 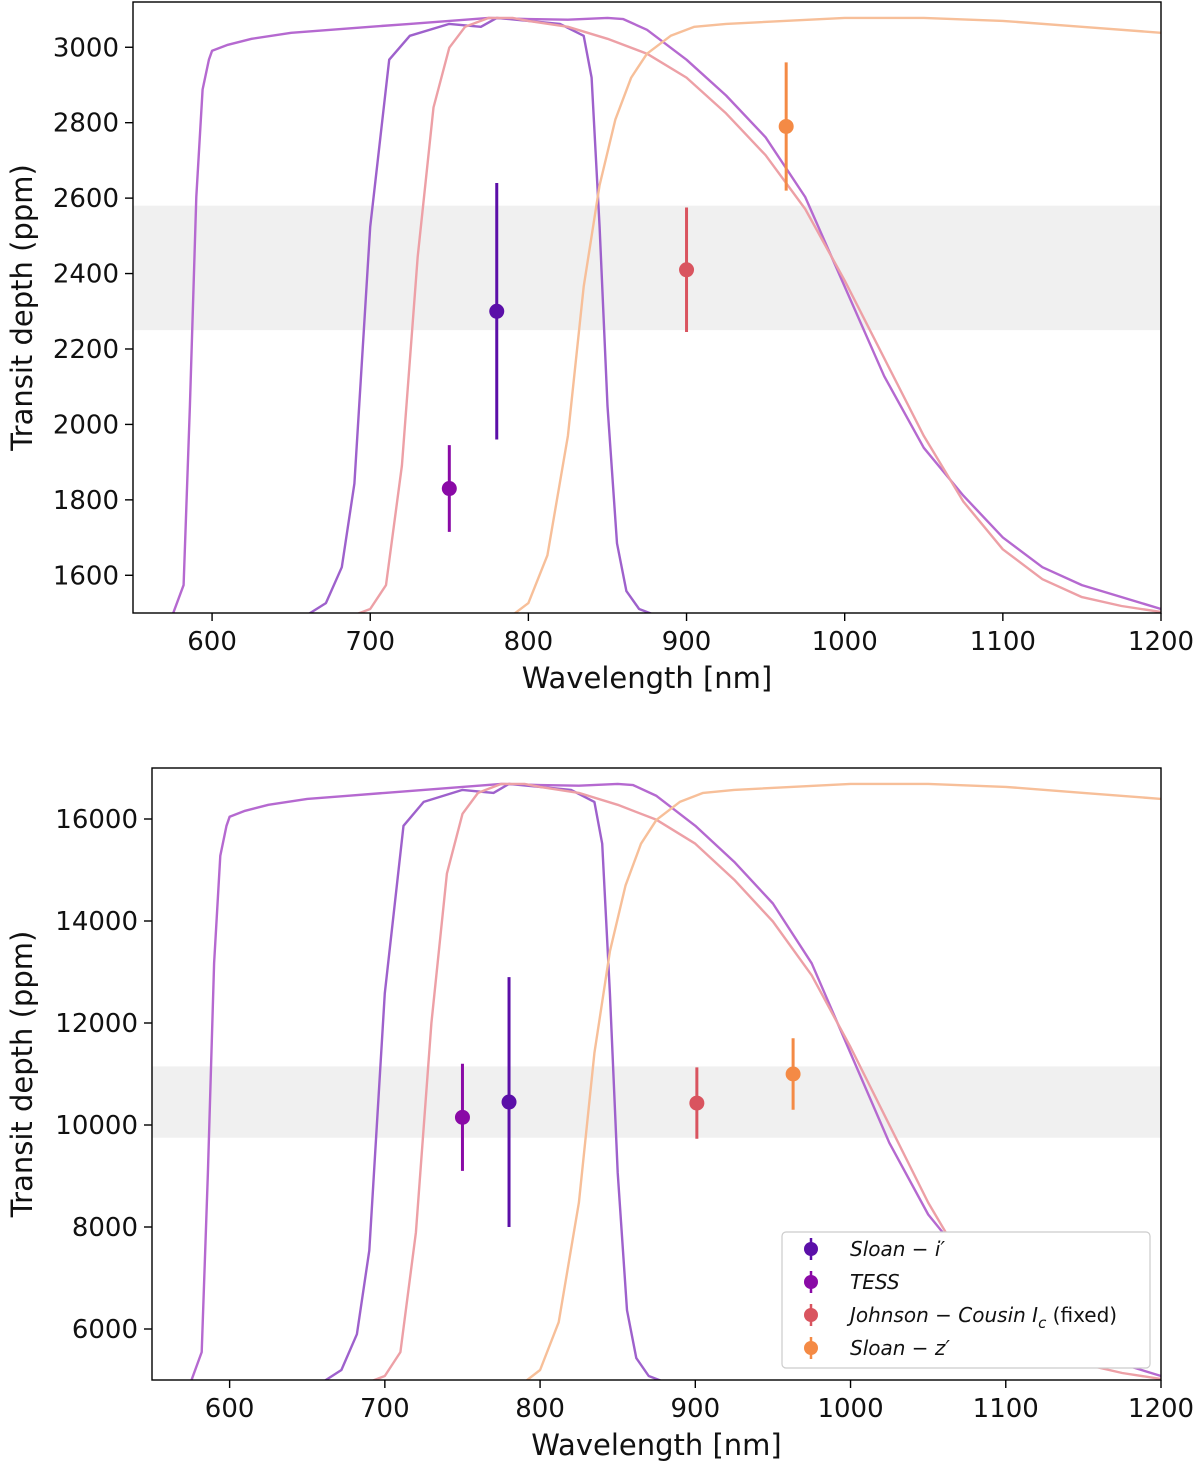 I want to click on y-tick-label: 8000, so click(x=105, y=1228).